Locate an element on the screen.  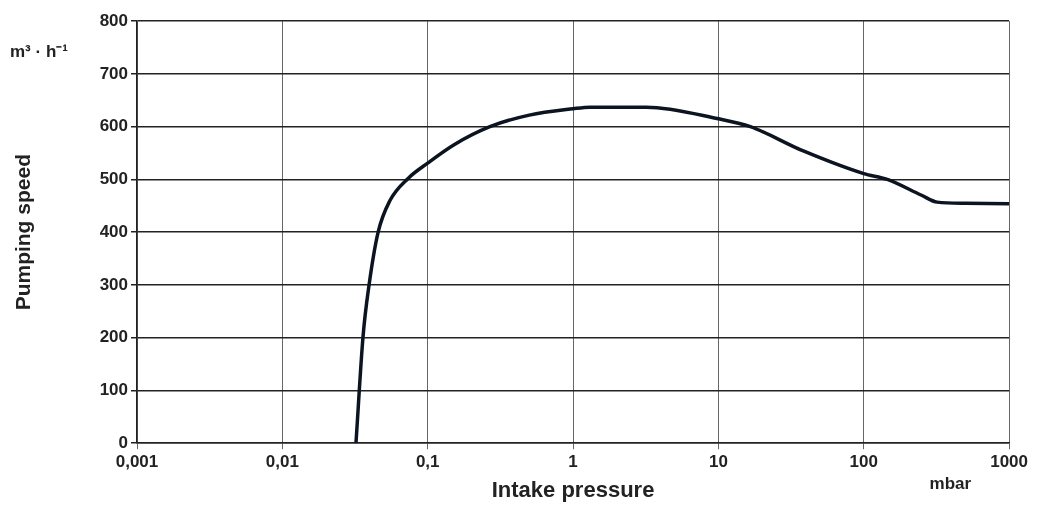
x-tick-label: 1000 is located at coordinates (1009, 462).